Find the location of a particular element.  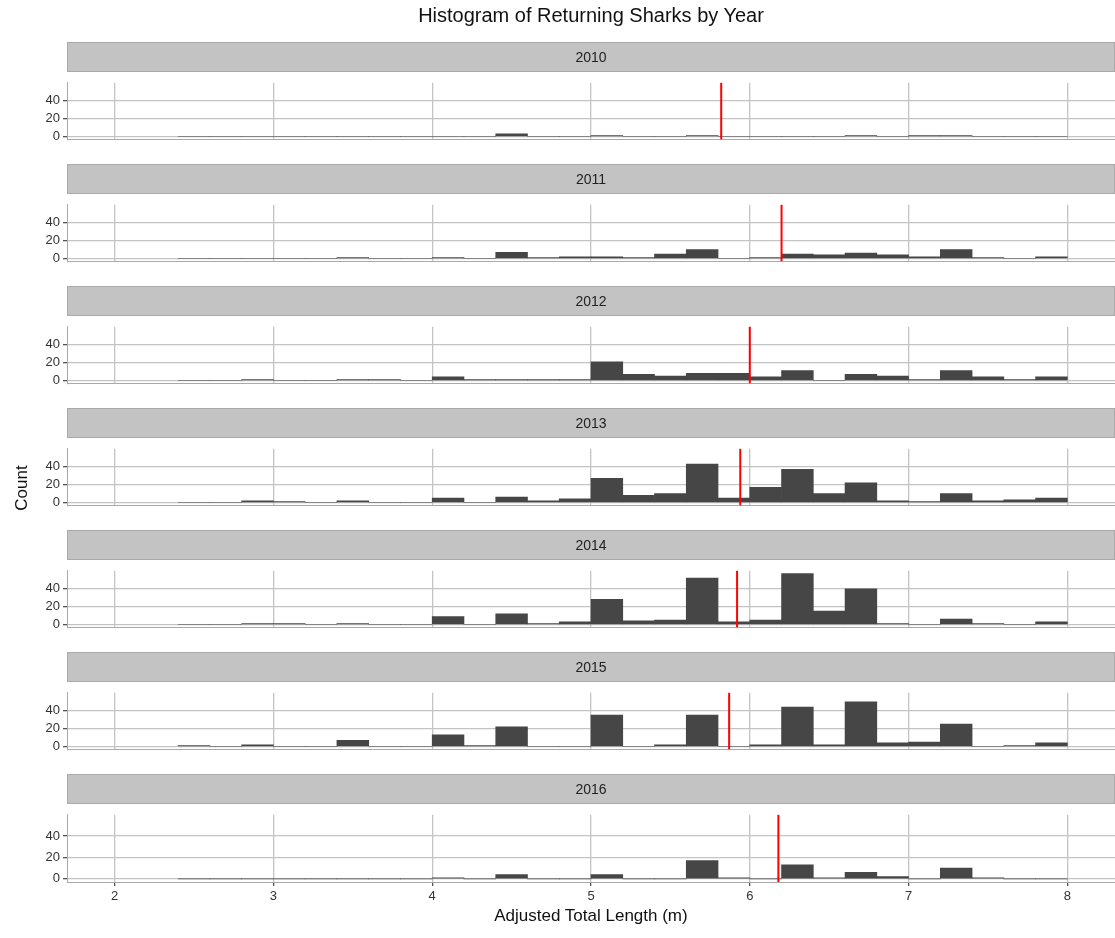

x-tick-label: 8 is located at coordinates (1067, 896).